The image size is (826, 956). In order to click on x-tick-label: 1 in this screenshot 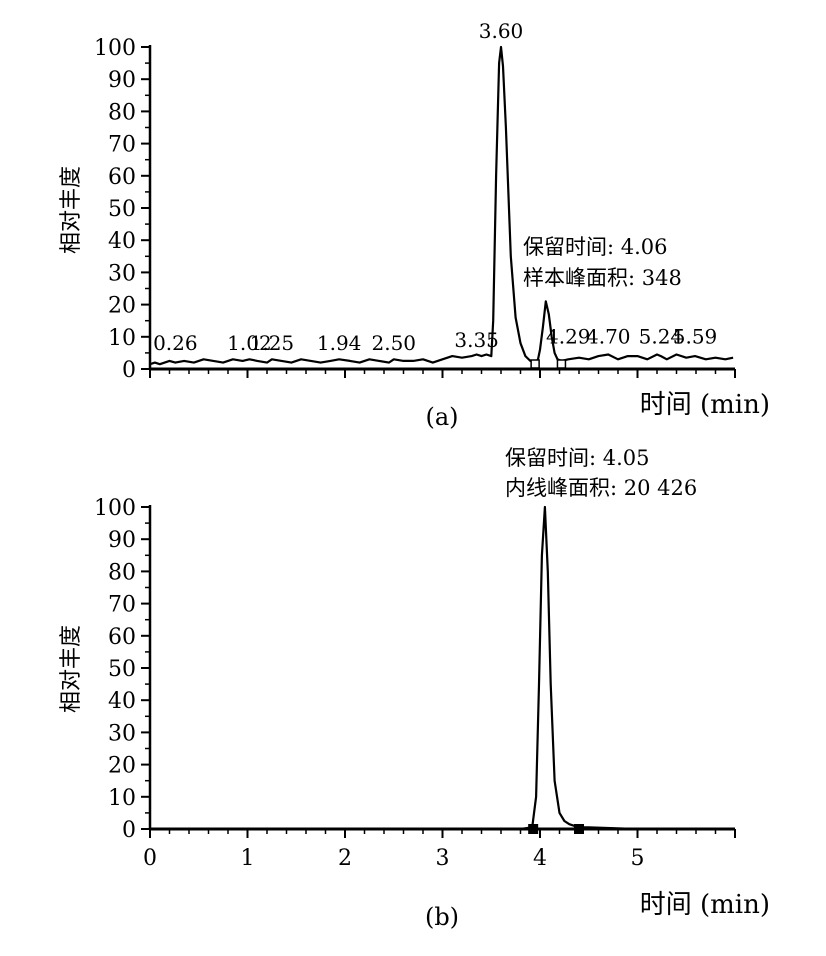, I will do `click(248, 858)`.